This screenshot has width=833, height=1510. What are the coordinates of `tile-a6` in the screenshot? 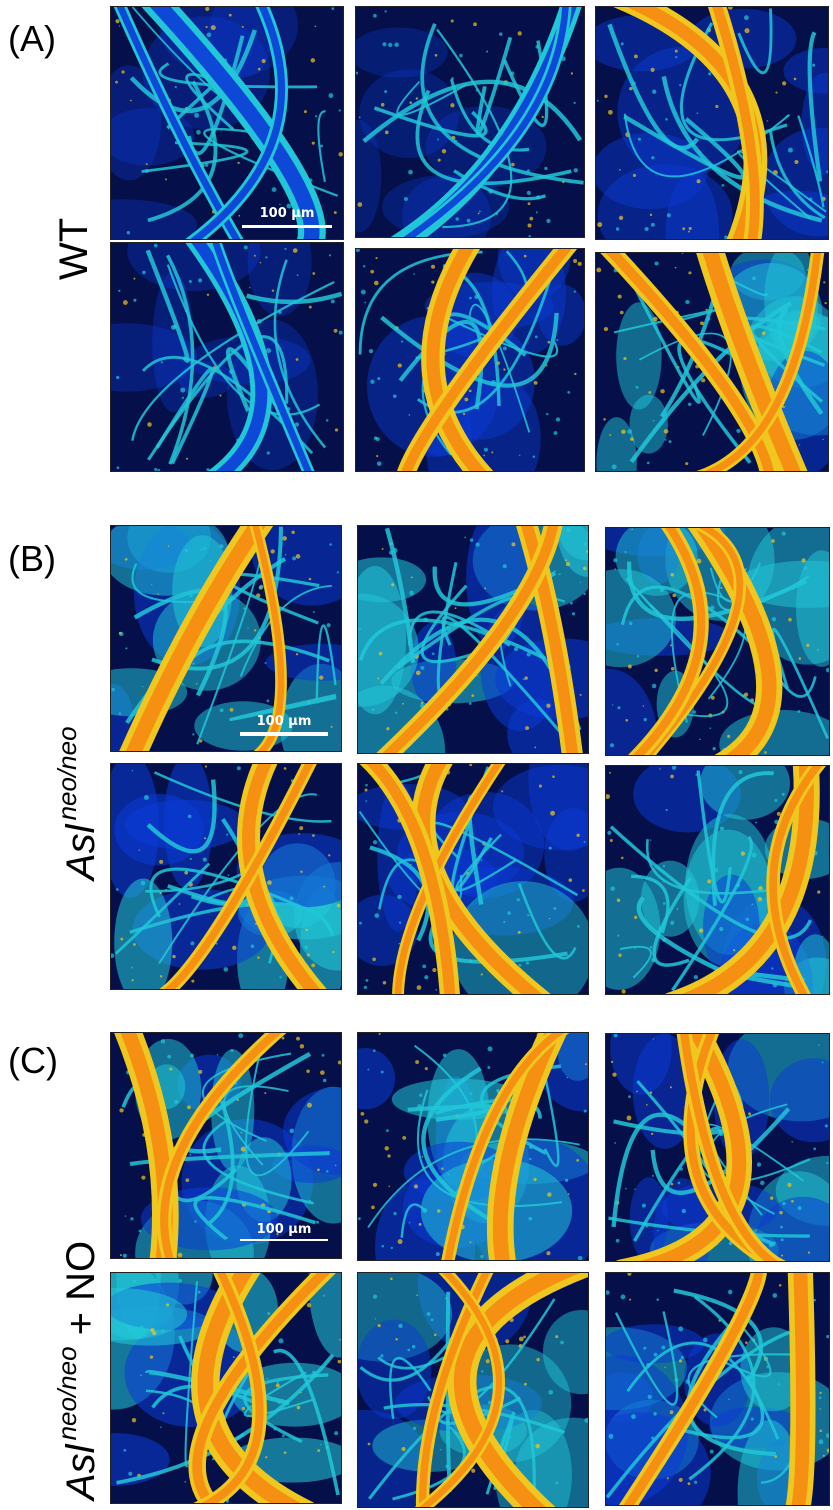 It's located at (712, 362).